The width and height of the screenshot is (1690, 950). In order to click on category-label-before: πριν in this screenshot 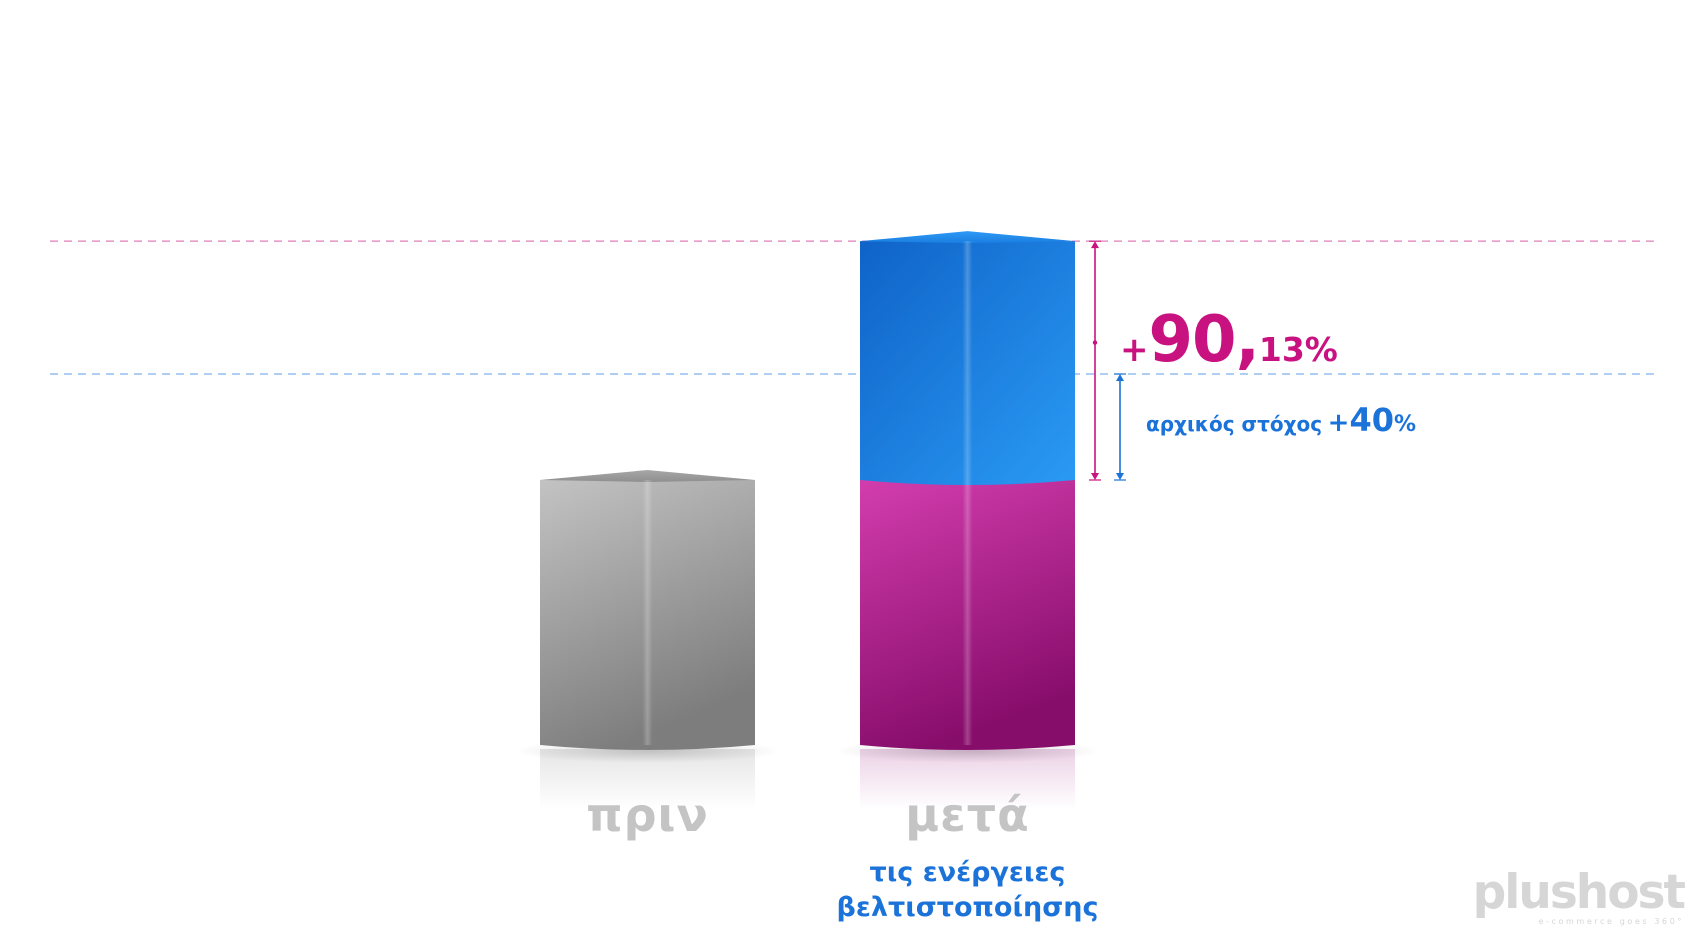, I will do `click(647, 815)`.